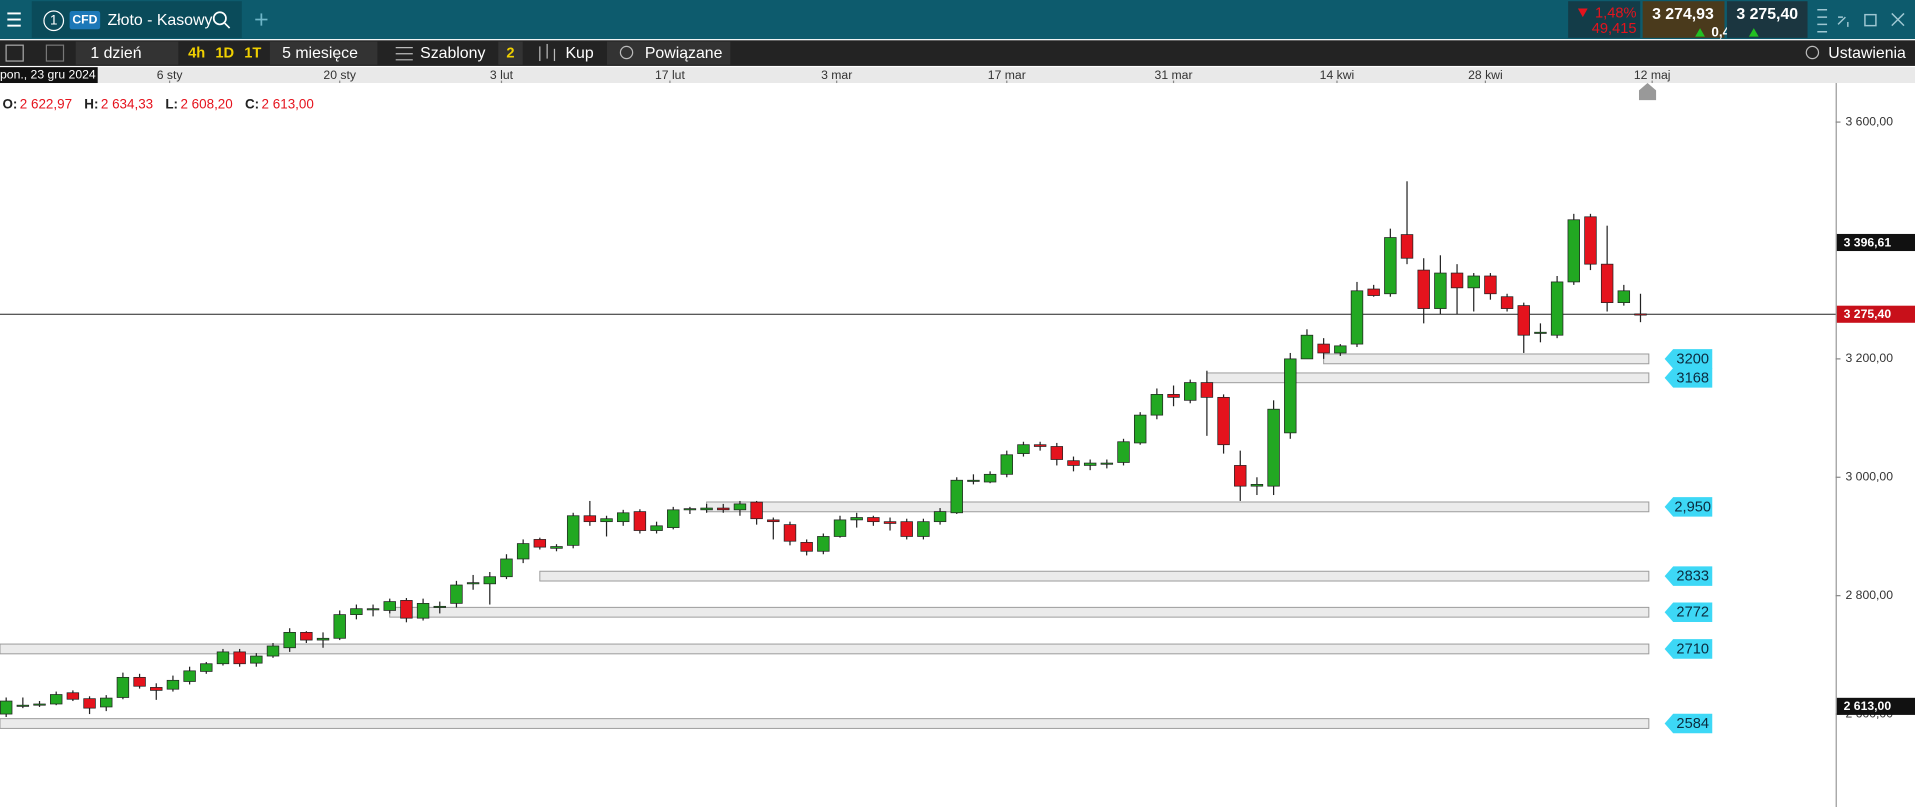 The image size is (1915, 807). Describe the element at coordinates (1869, 121) in the screenshot. I see `y-tick-label: 3 600,00` at that location.